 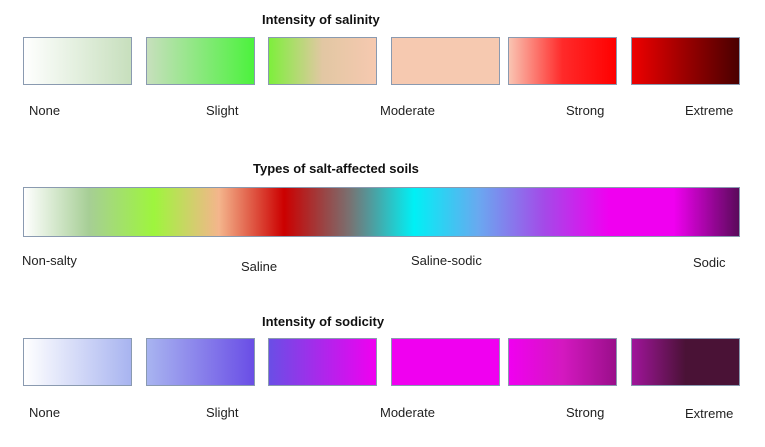 I want to click on sodicity-swatch-extreme, so click(x=685, y=362).